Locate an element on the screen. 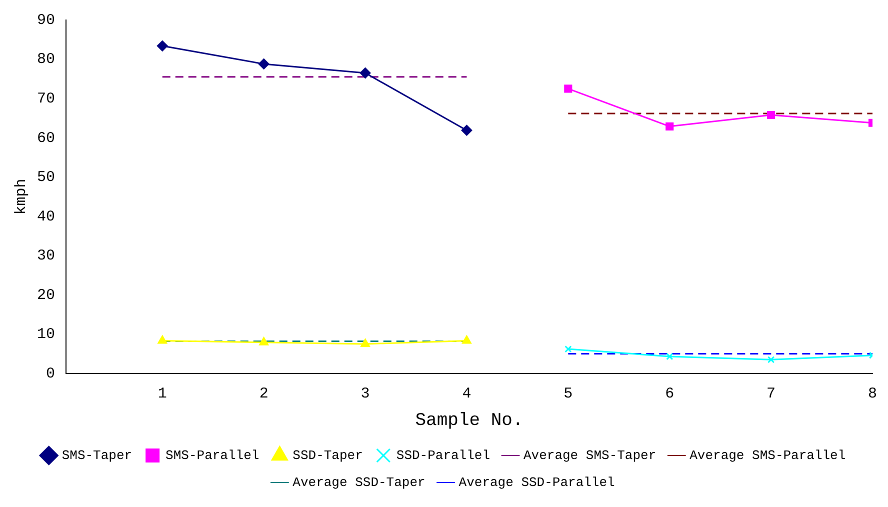 Image resolution: width=888 pixels, height=507 pixels. y-tick-label: 30 is located at coordinates (46, 256).